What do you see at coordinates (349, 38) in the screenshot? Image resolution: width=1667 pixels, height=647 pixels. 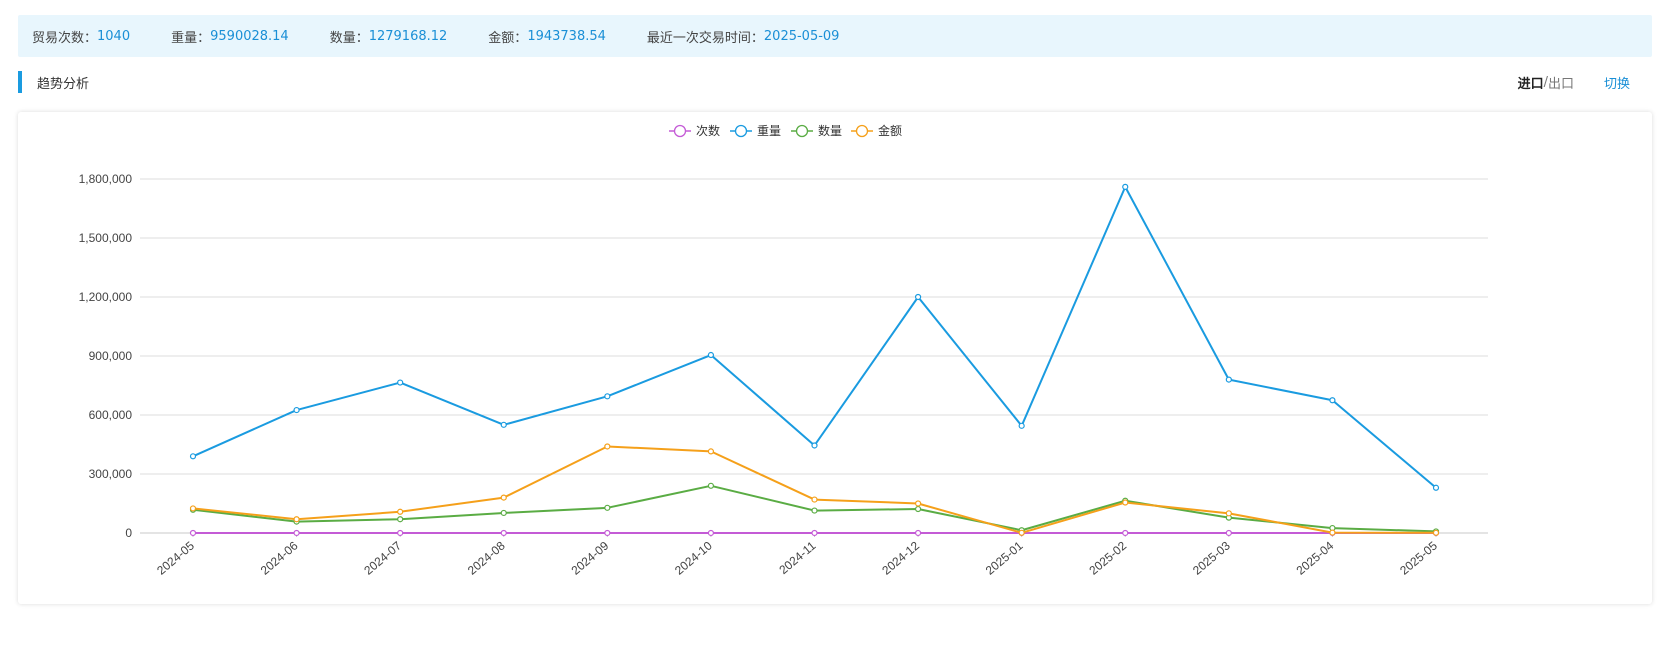 I see `quantity-label: 数量：` at bounding box center [349, 38].